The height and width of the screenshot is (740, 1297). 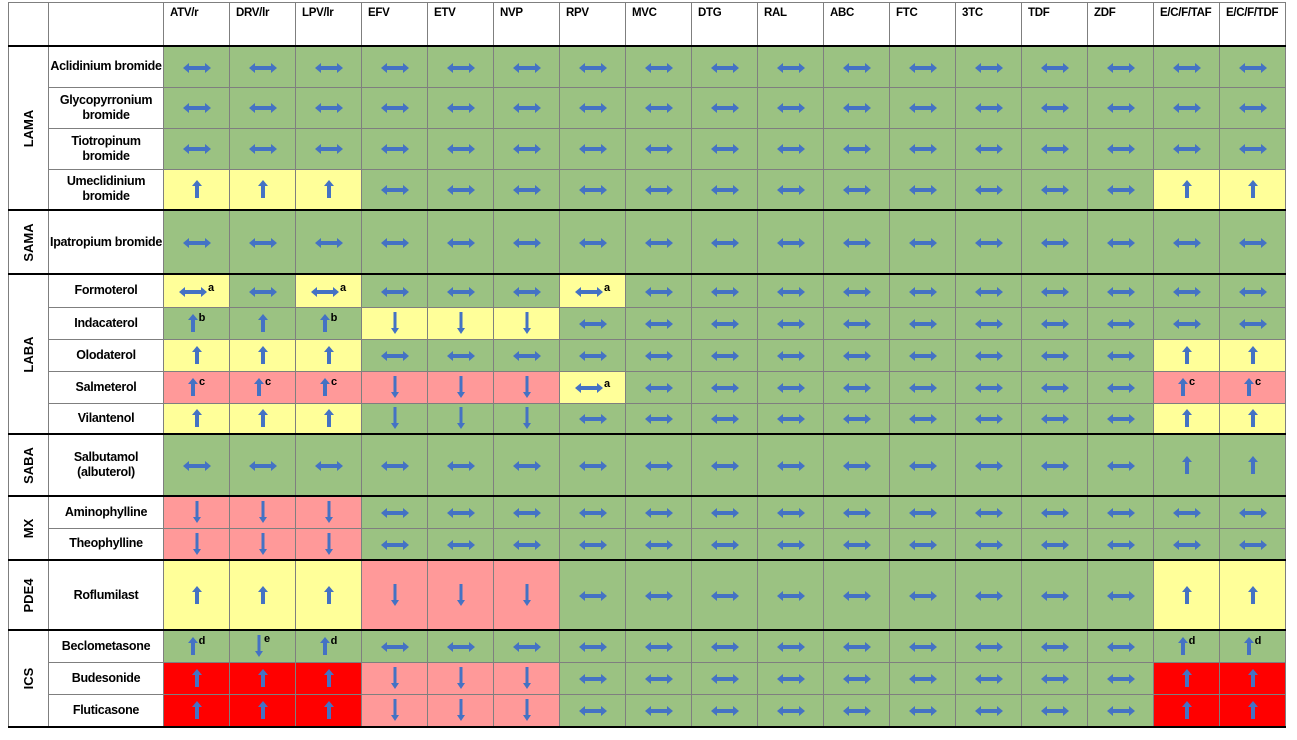 What do you see at coordinates (790, 24) in the screenshot?
I see `column-header: RAL` at bounding box center [790, 24].